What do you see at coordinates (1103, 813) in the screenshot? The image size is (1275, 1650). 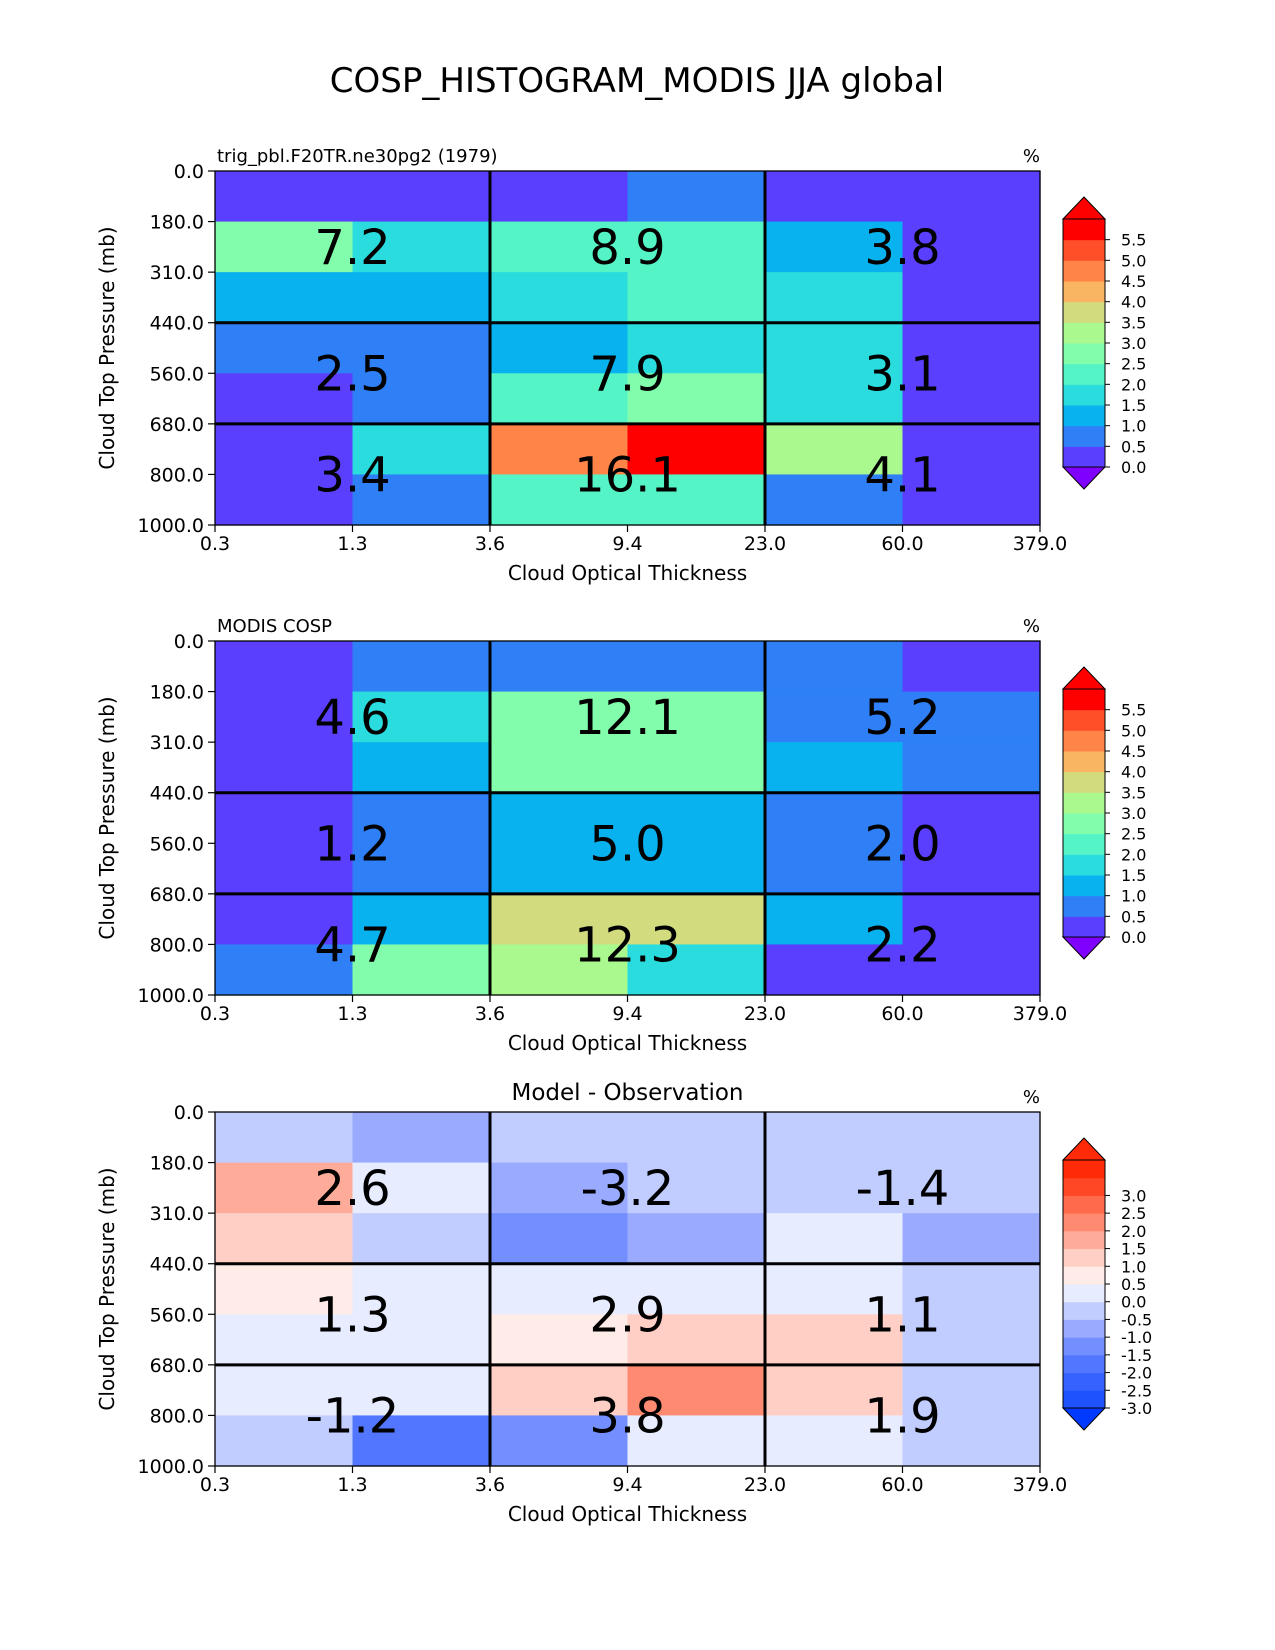 I see `colorbar: 0.0 0.51.0 1.5 2.02.5 3.0 3.54.0 4.5 5.05.5` at bounding box center [1103, 813].